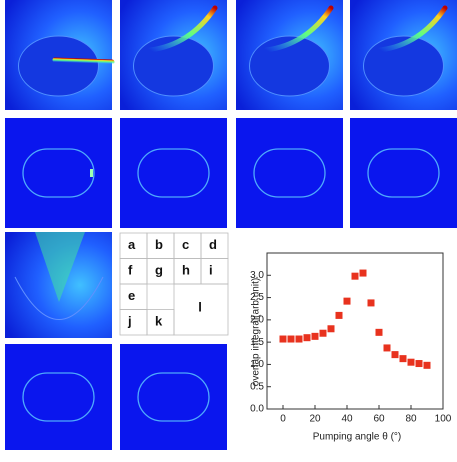 The height and width of the screenshot is (462, 457). I want to click on key-letter: e, so click(131, 295).